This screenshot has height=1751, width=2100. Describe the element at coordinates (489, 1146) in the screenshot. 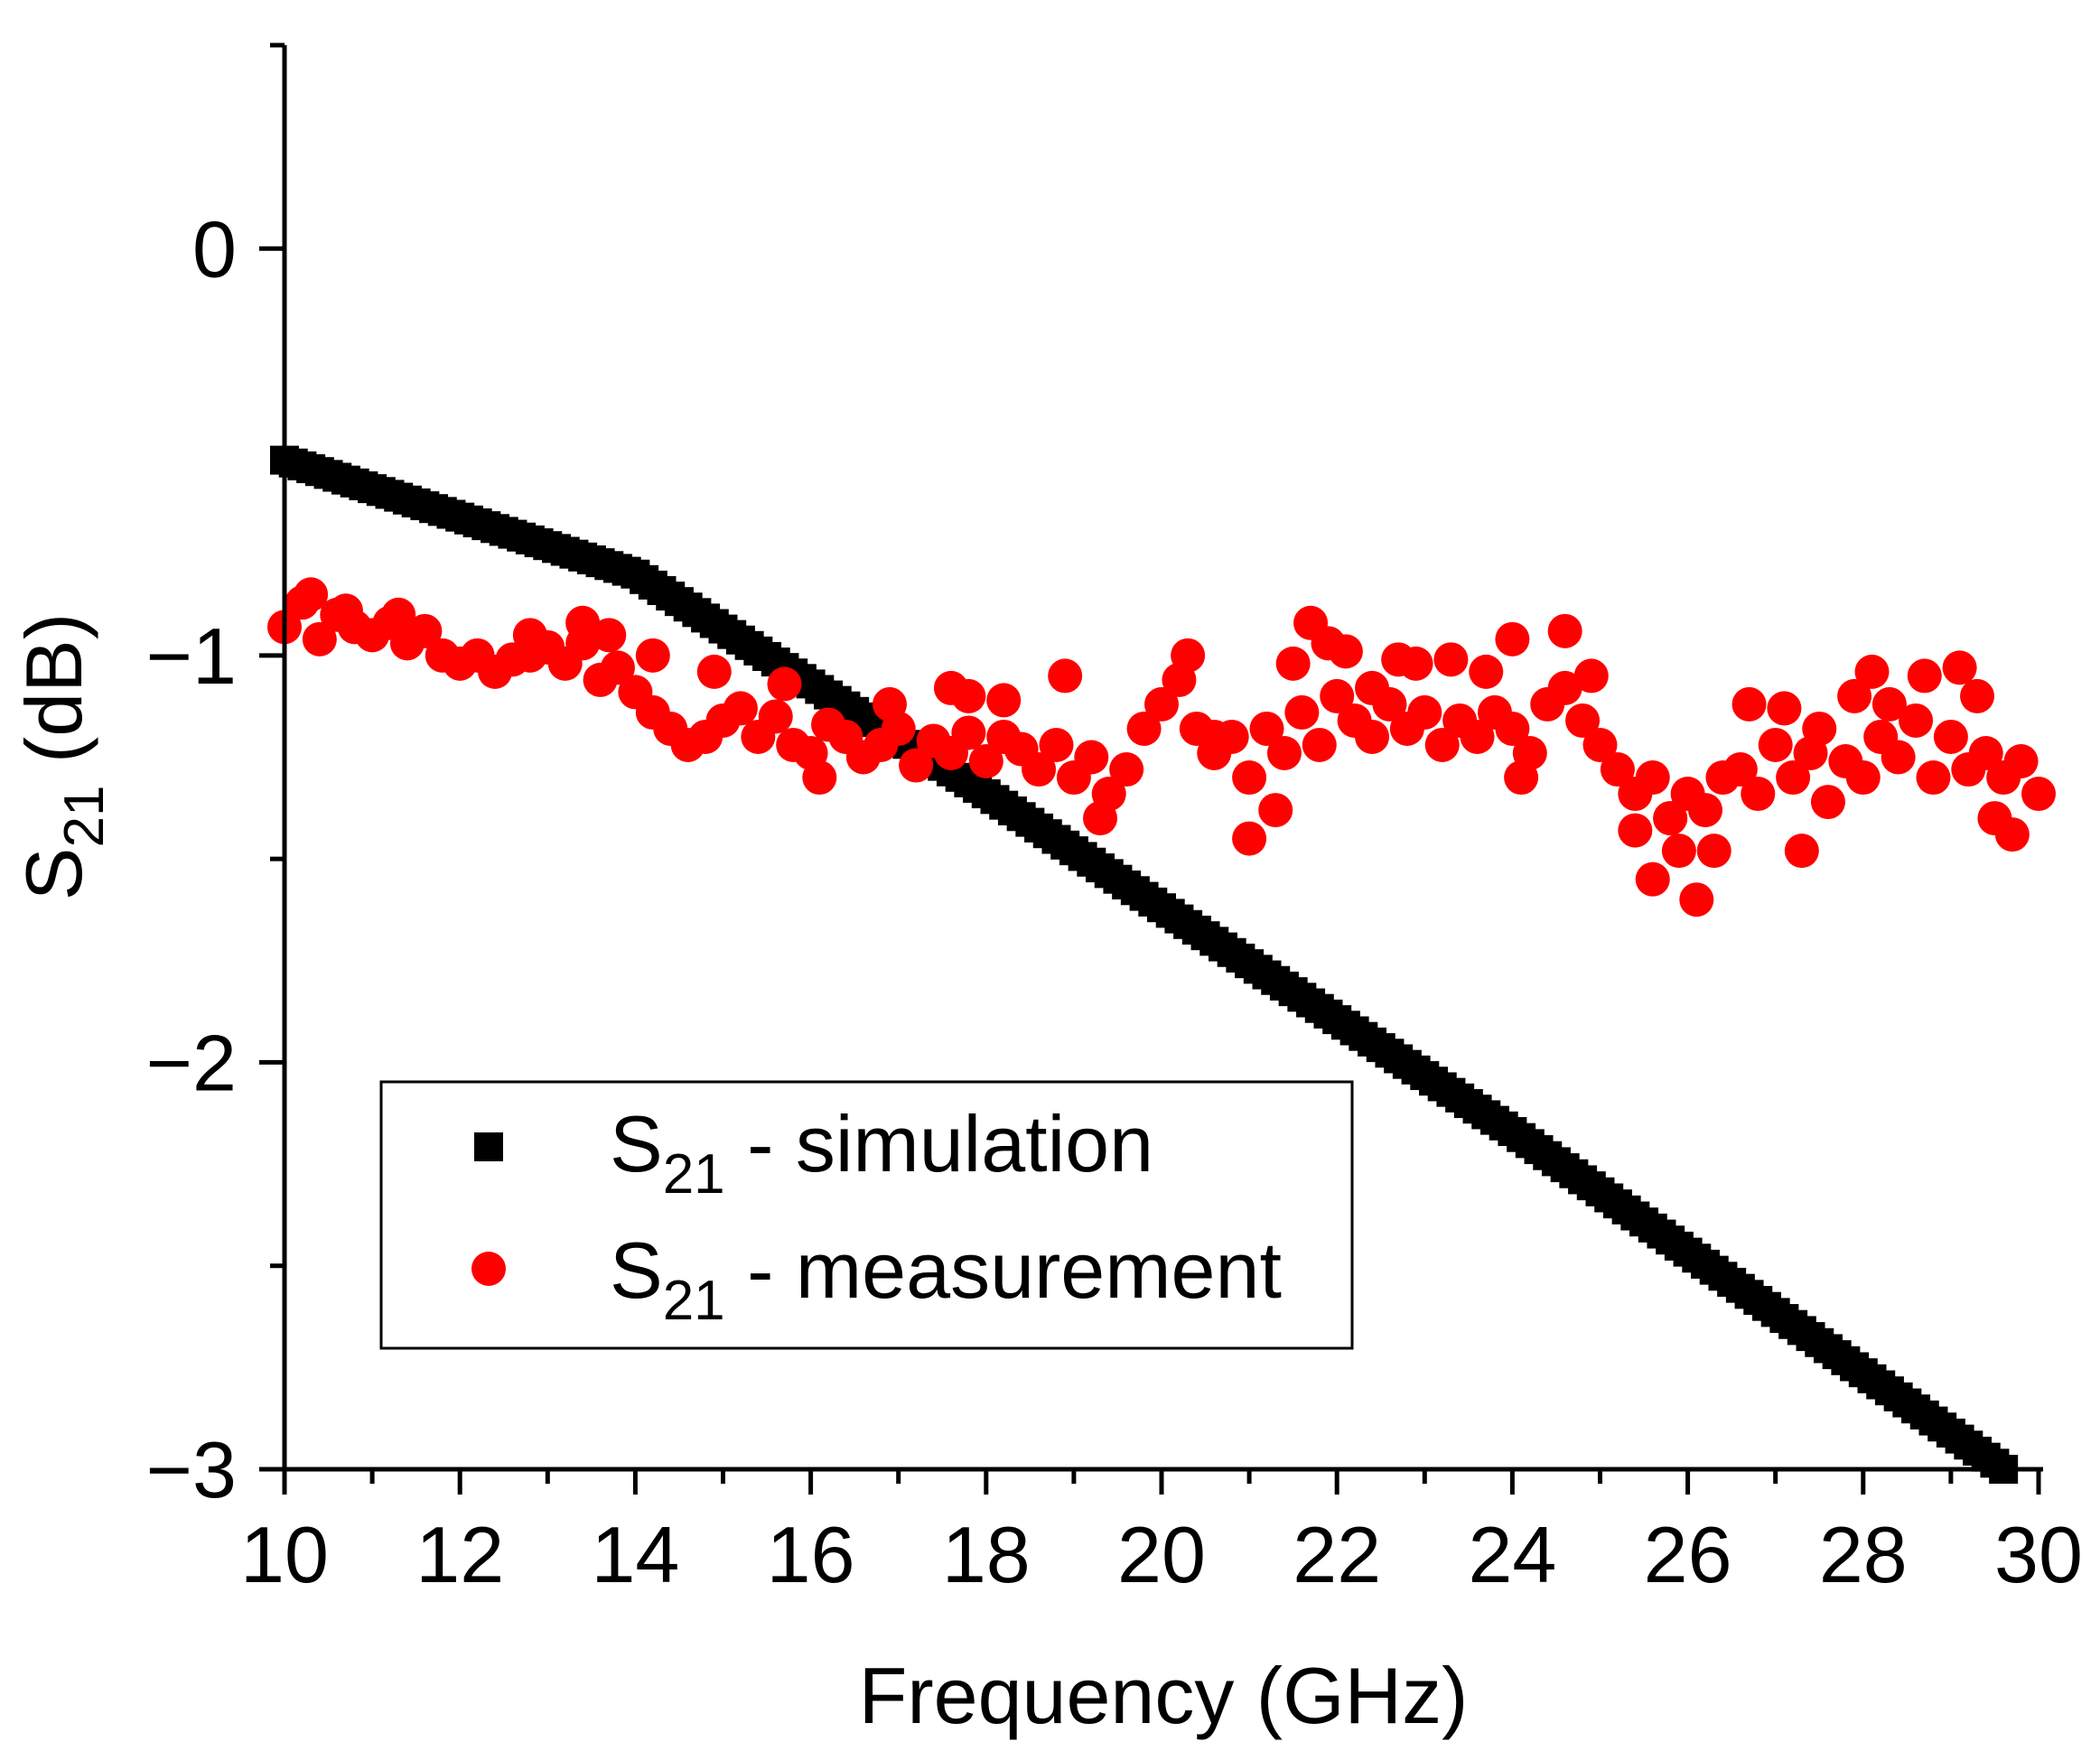

I see `legend-marker-simulation` at that location.